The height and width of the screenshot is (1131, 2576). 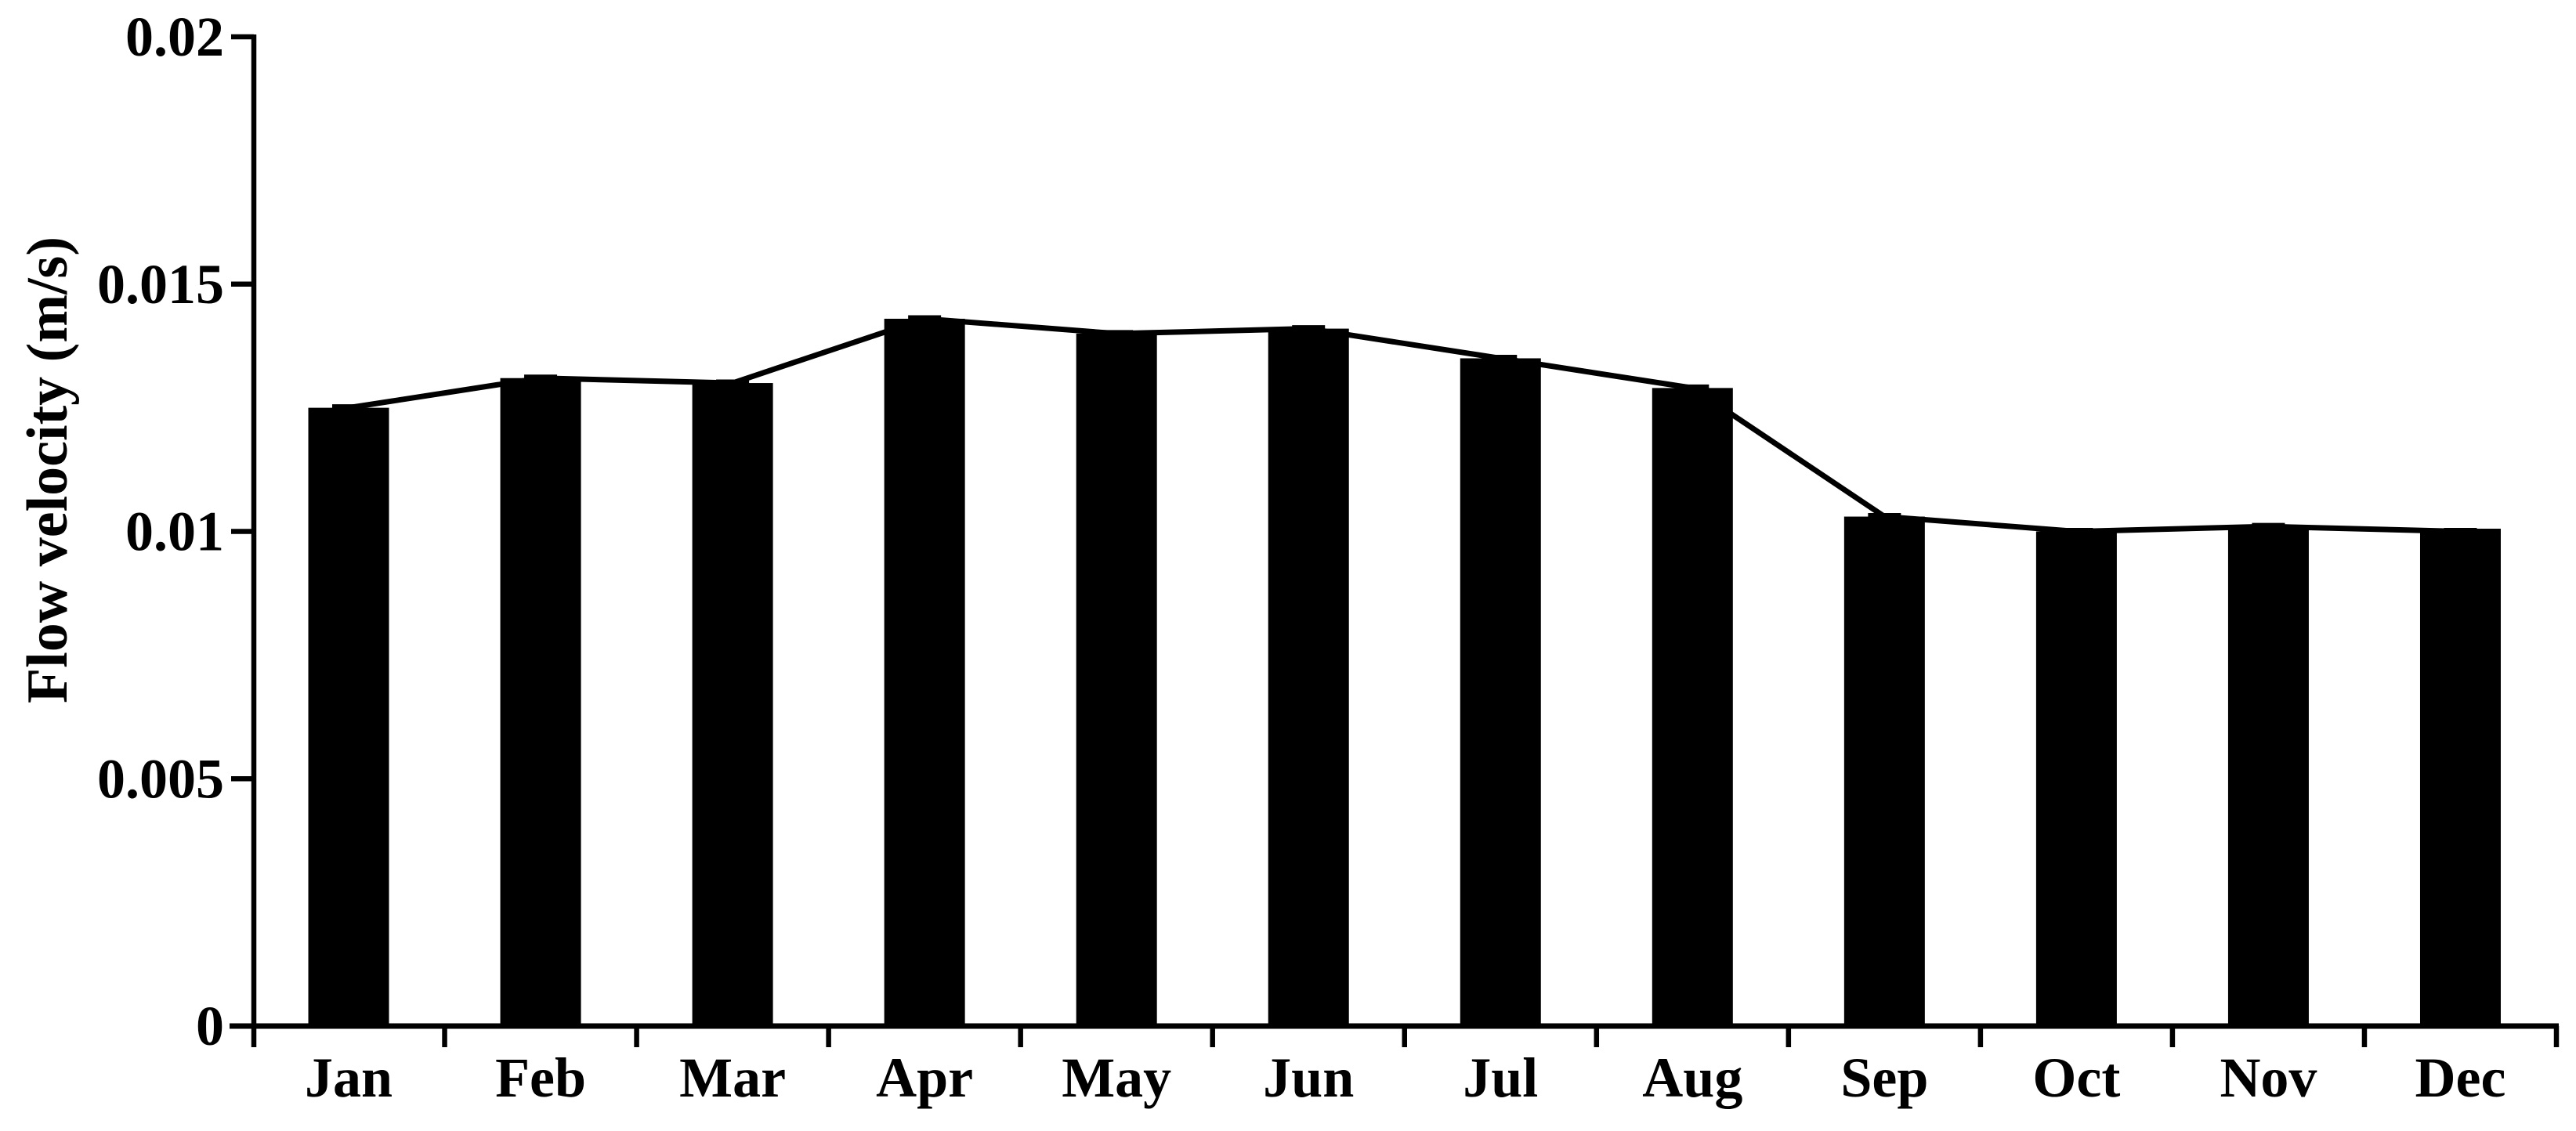 I want to click on x-tick-label-May: May, so click(x=1116, y=1077).